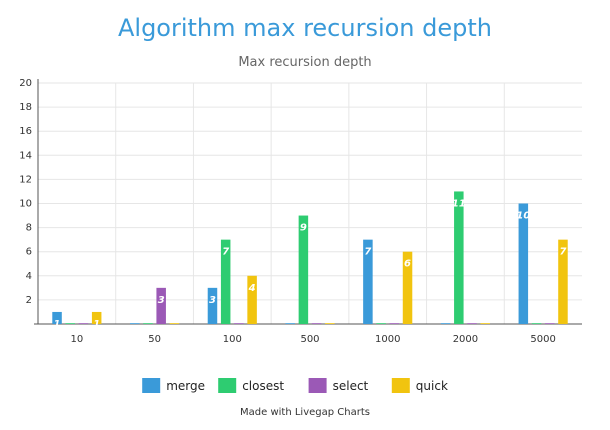  Describe the element at coordinates (432, 386) in the screenshot. I see `legend-label-quick: quick` at that location.